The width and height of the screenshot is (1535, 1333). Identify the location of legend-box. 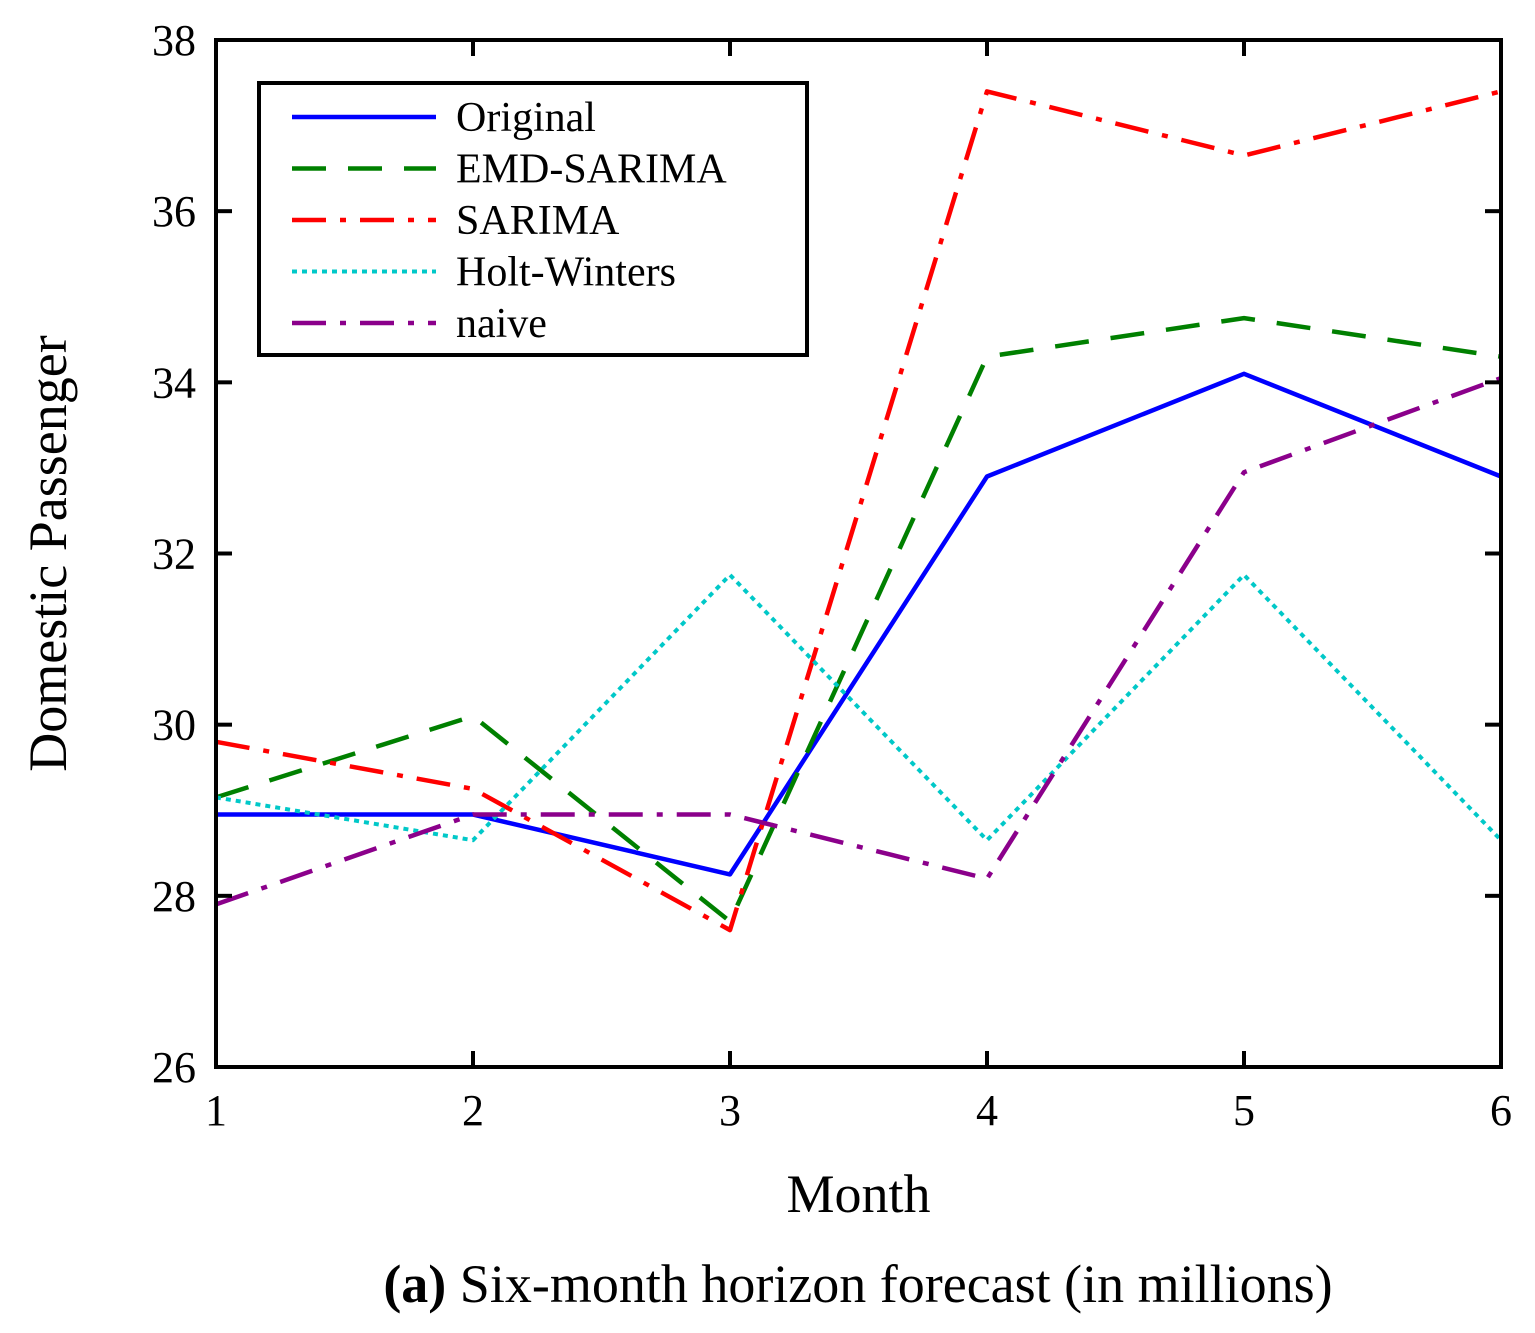
(533, 219).